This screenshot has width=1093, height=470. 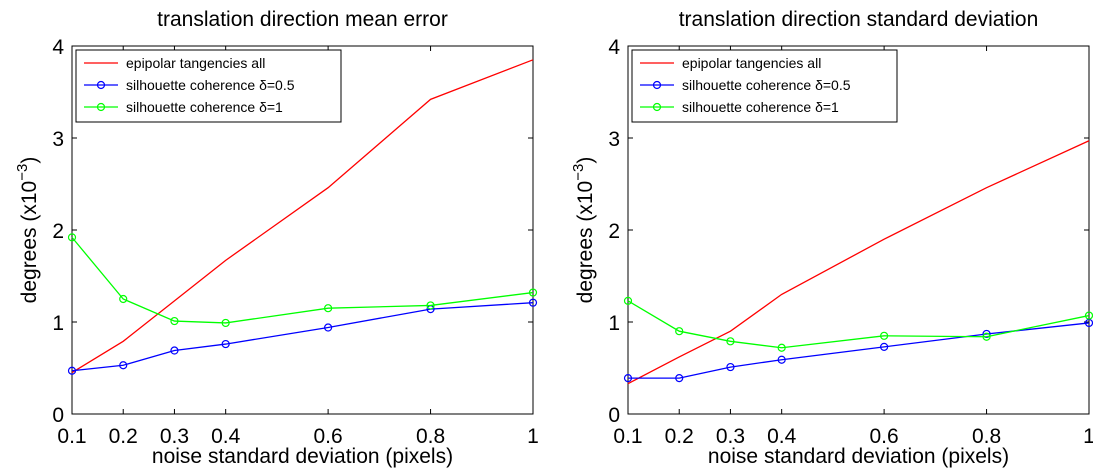 What do you see at coordinates (859, 19) in the screenshot?
I see `chart-title: translation direction standard deviation` at bounding box center [859, 19].